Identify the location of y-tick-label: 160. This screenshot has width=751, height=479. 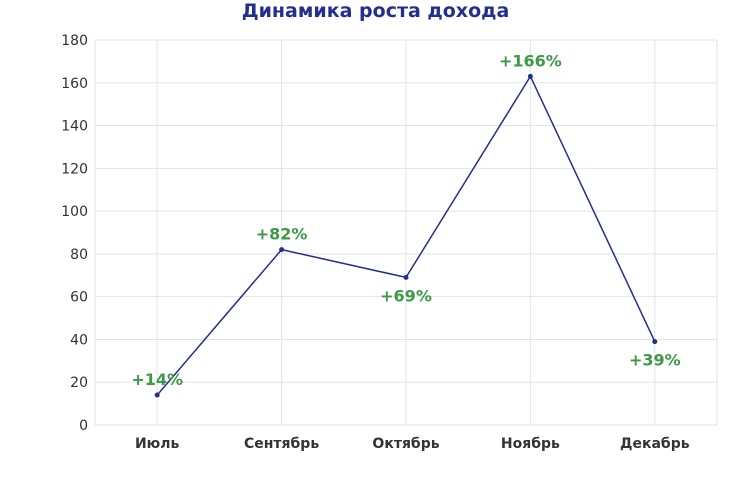
(74, 84).